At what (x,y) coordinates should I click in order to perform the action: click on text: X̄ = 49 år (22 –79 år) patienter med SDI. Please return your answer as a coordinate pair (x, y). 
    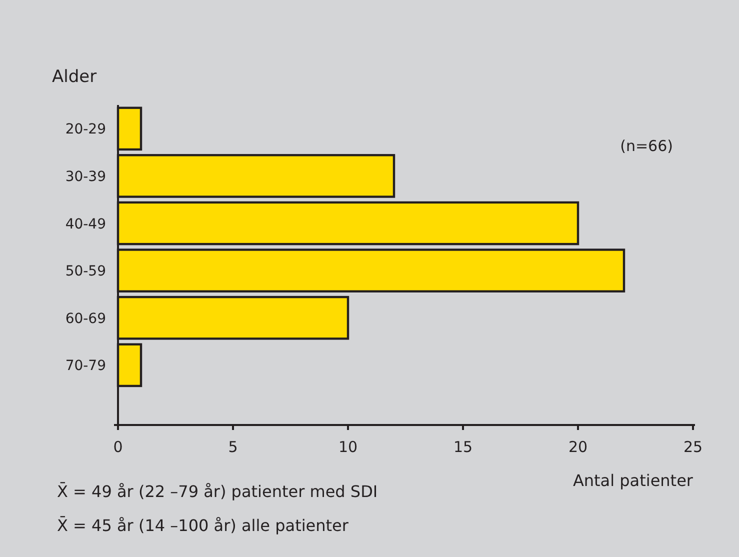
    Looking at the image, I should click on (217, 491).